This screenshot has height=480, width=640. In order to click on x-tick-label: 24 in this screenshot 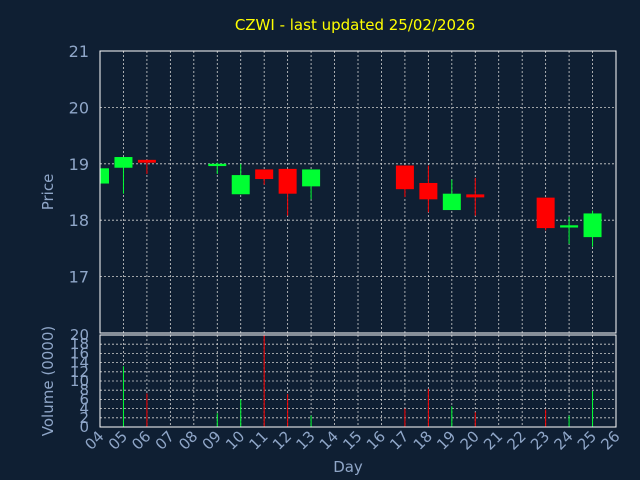, I will do `click(563, 440)`.